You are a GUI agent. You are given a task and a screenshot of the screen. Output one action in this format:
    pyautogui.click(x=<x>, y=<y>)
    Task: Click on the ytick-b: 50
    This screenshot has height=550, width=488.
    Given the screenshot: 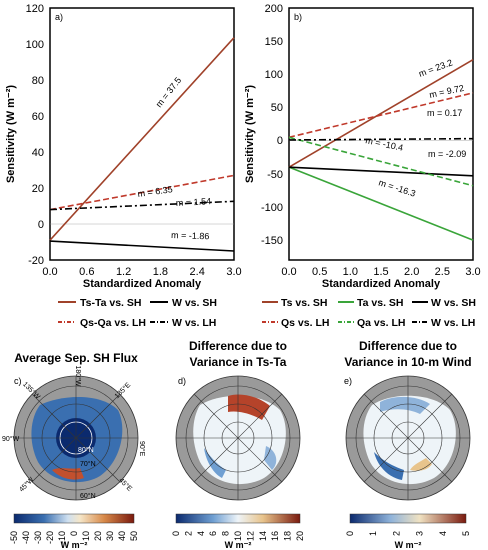 What is the action you would take?
    pyautogui.click(x=277, y=108)
    